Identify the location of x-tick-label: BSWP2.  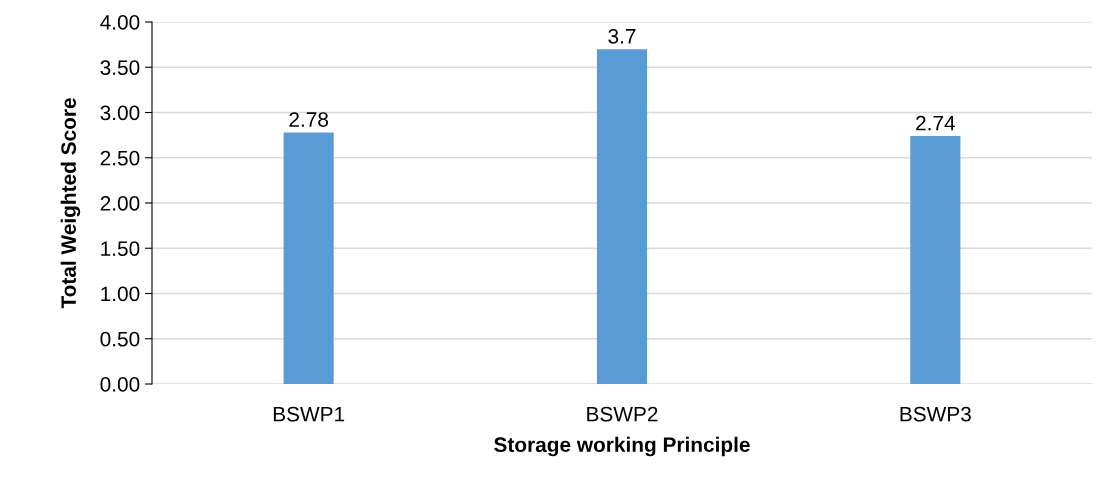
(622, 414).